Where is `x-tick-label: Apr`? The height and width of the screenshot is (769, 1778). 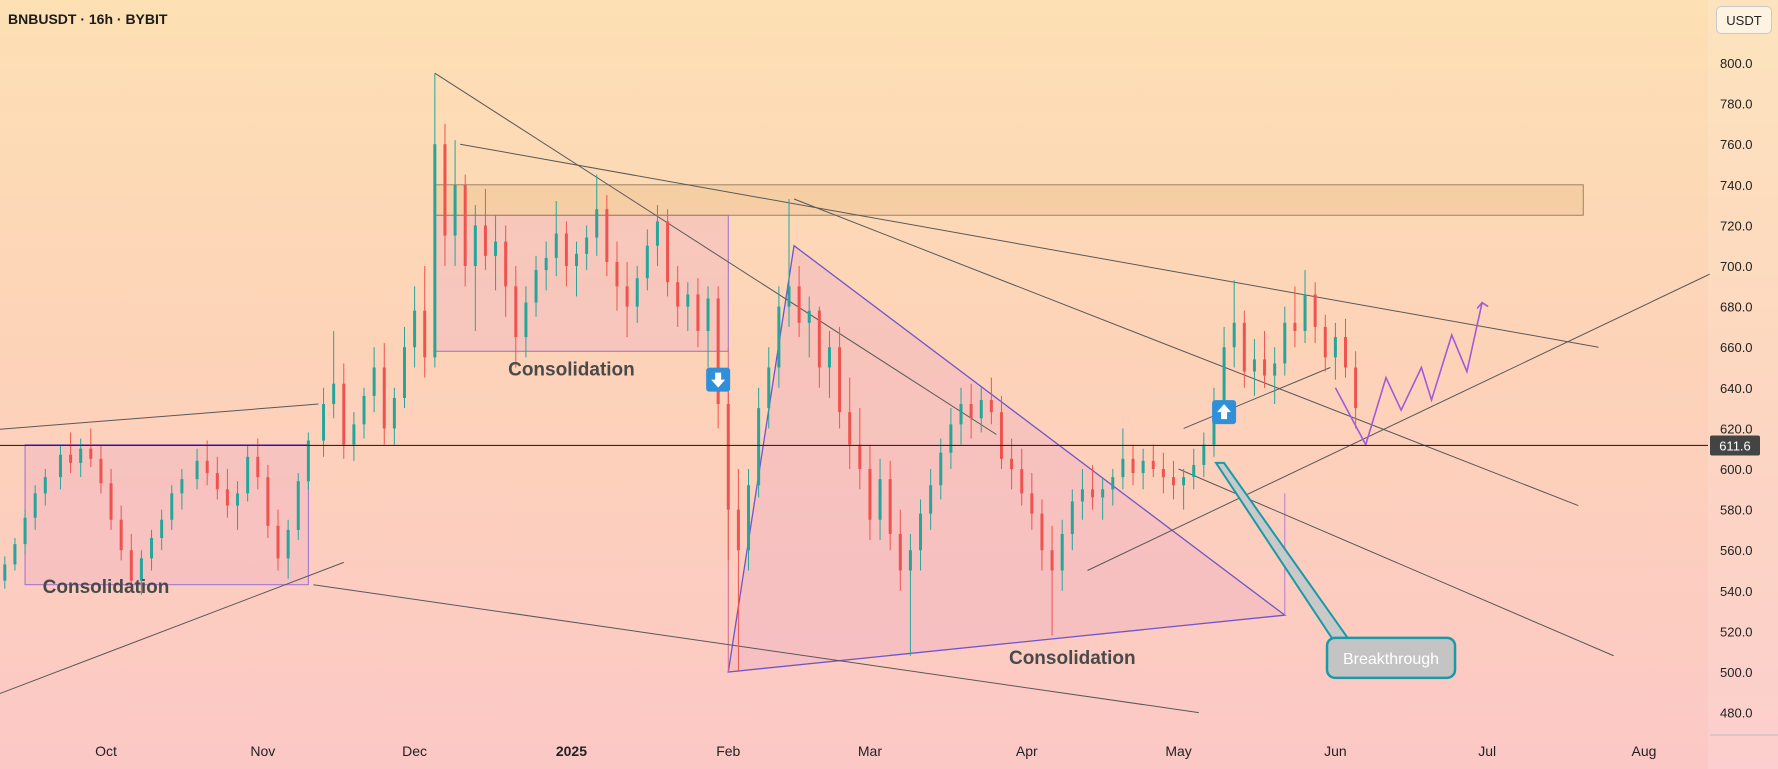
x-tick-label: Apr is located at coordinates (1027, 751).